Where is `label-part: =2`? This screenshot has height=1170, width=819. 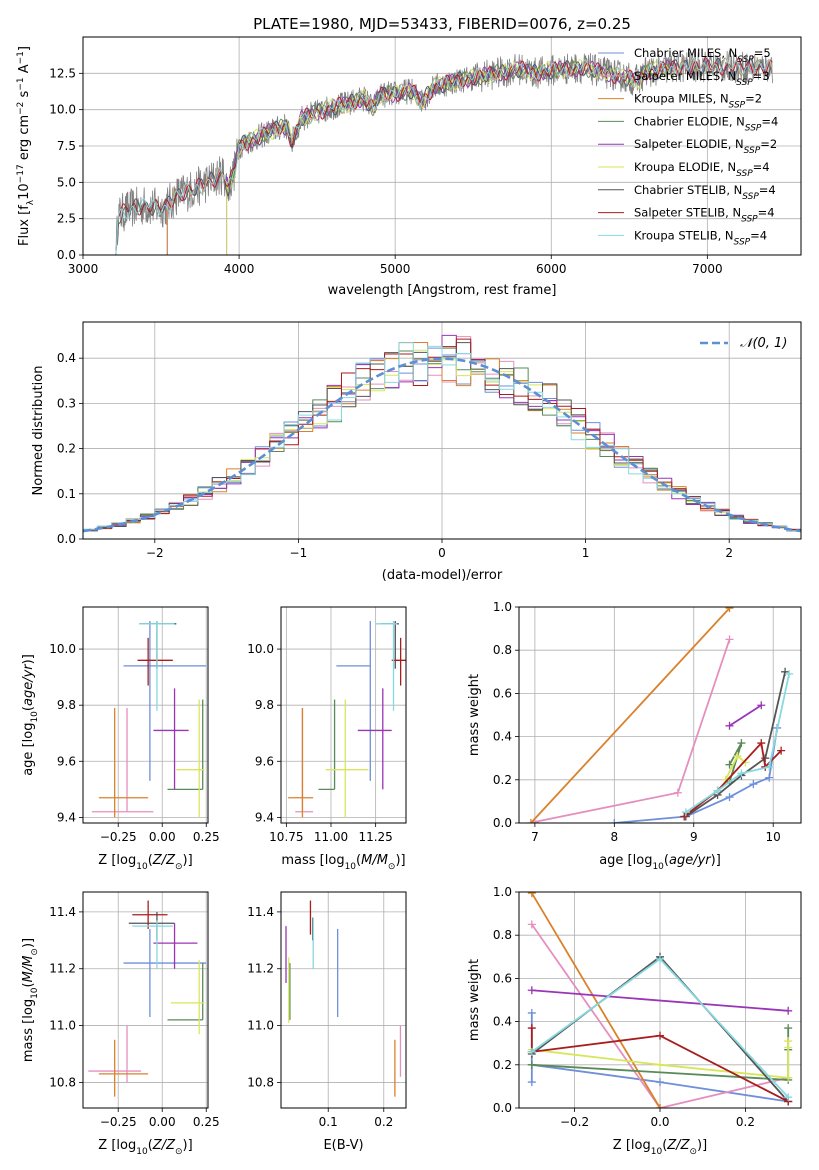 label-part: =2 is located at coordinates (753, 99).